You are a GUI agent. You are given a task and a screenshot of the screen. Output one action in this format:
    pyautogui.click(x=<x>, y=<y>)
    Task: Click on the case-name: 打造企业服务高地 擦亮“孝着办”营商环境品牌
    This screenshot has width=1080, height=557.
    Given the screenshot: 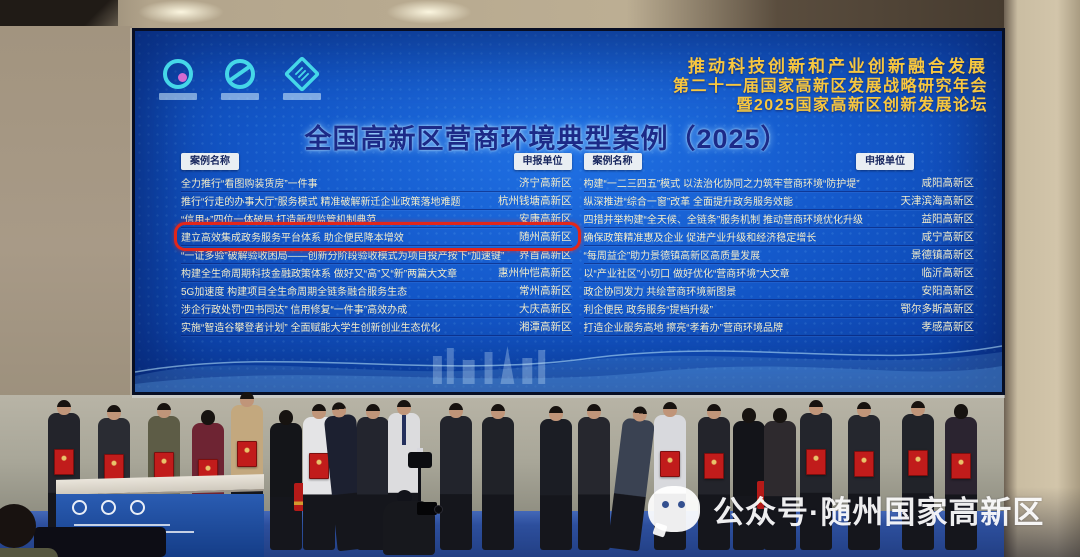 What is the action you would take?
    pyautogui.click(x=683, y=328)
    